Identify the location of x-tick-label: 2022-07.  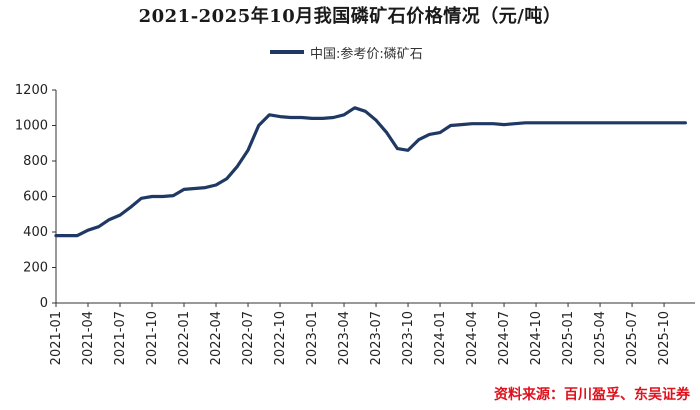
(248, 338).